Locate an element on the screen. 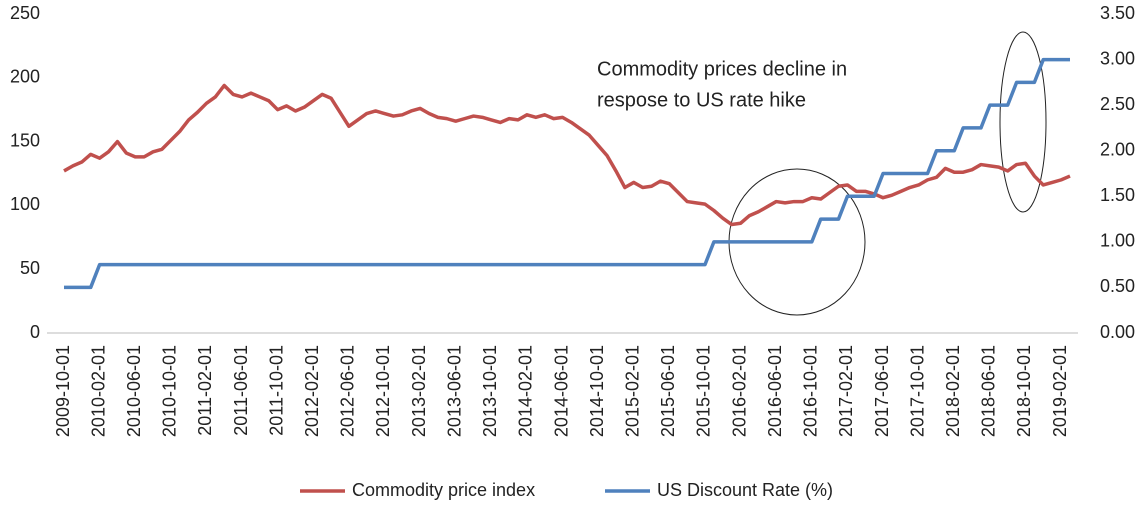  x-tick-label: 2009-10-01 is located at coordinates (63, 391).